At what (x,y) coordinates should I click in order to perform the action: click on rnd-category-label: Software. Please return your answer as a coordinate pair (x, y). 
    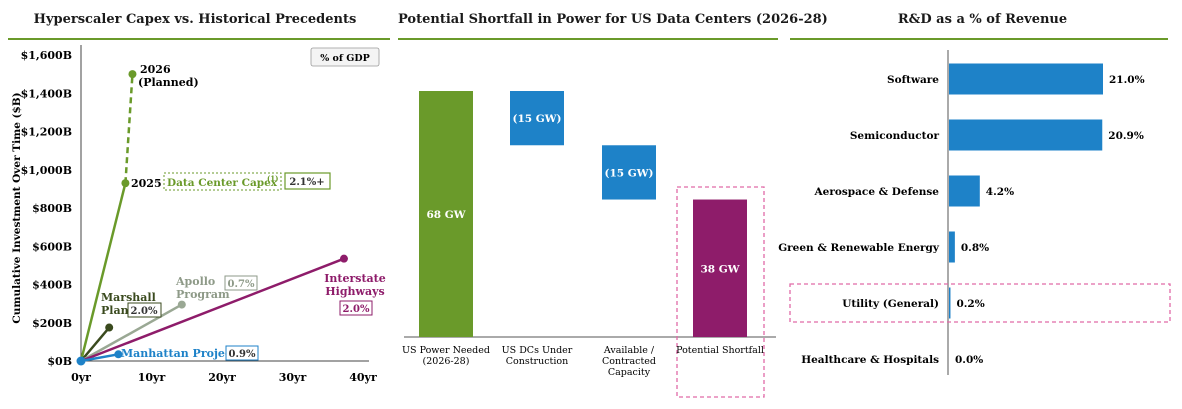
    Looking at the image, I should click on (913, 80).